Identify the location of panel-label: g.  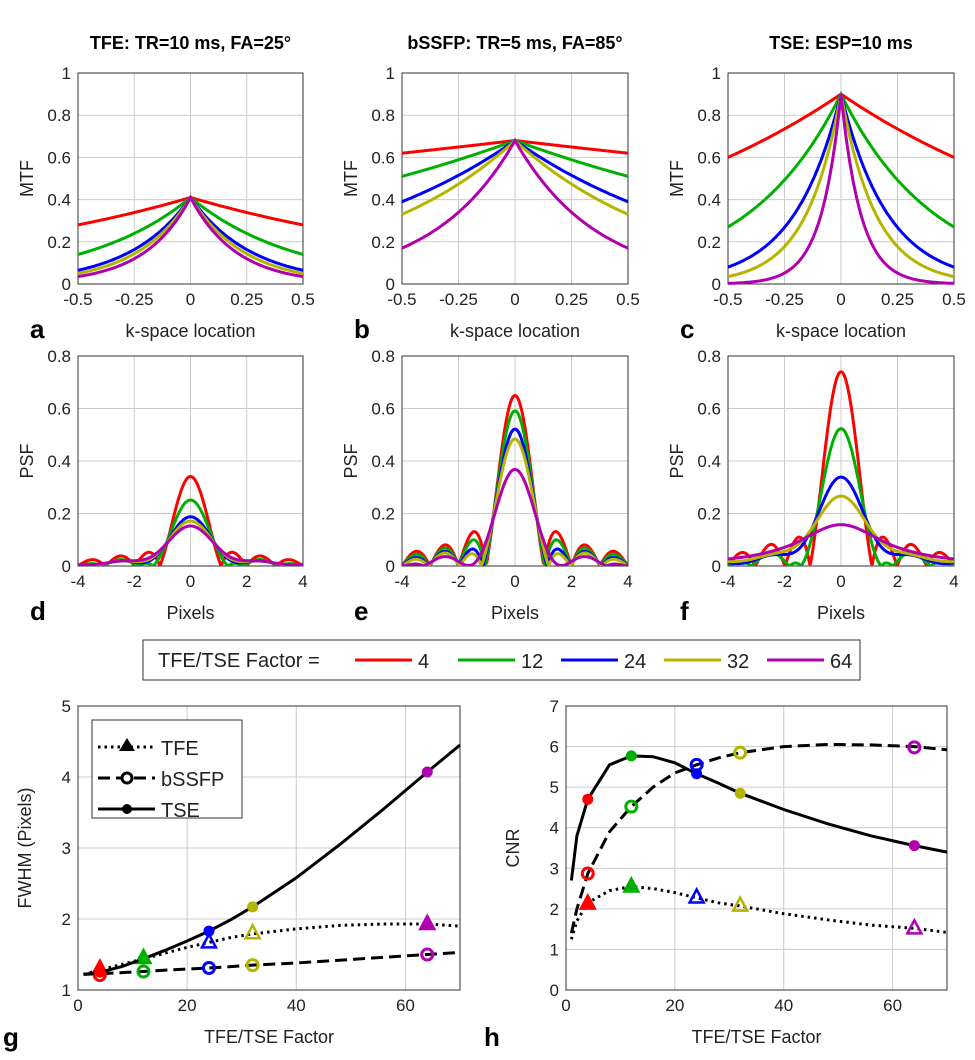
(11, 1037).